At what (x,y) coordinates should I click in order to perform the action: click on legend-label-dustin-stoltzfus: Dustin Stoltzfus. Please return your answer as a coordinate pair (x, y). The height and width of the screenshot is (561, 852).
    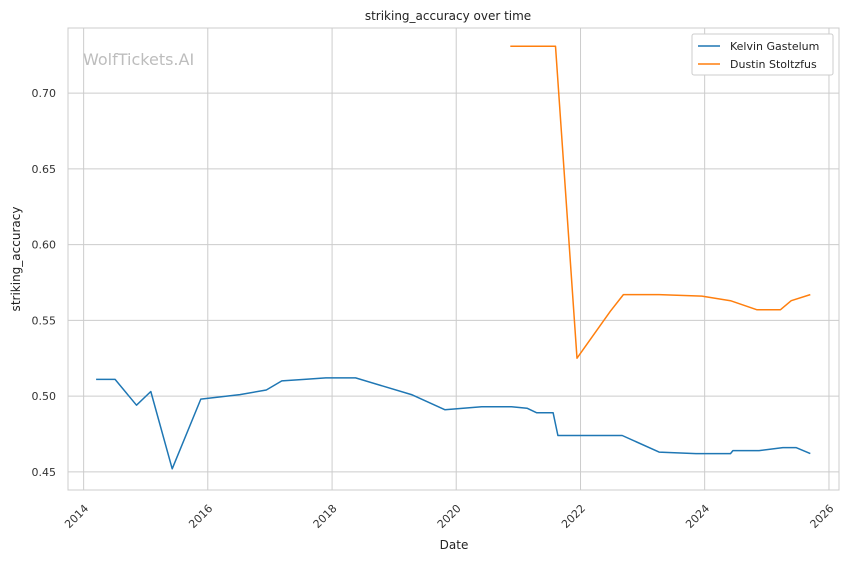
    Looking at the image, I should click on (773, 64).